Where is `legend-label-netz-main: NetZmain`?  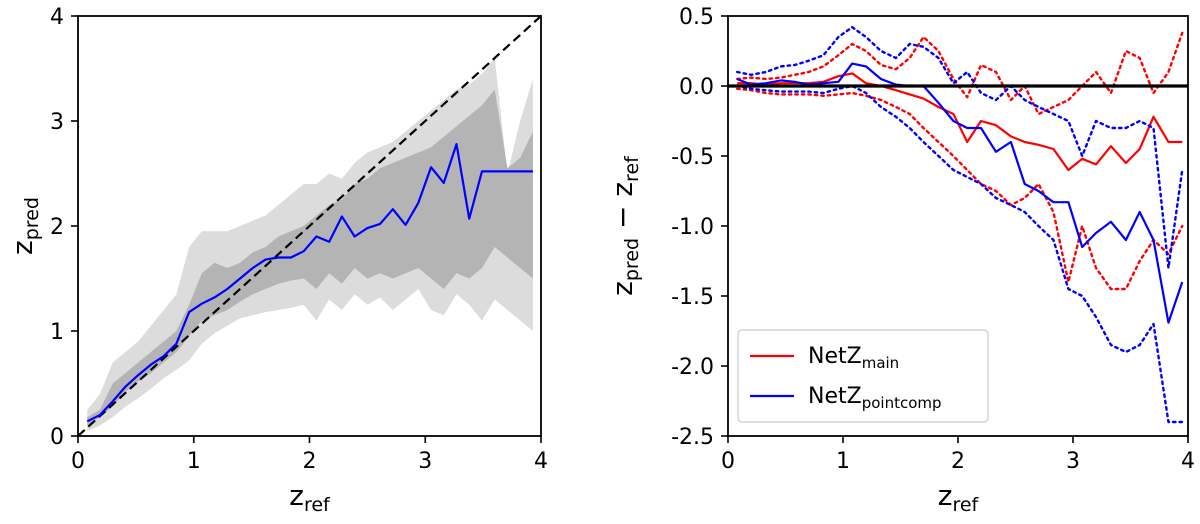 legend-label-netz-main: NetZmain is located at coordinates (853, 358).